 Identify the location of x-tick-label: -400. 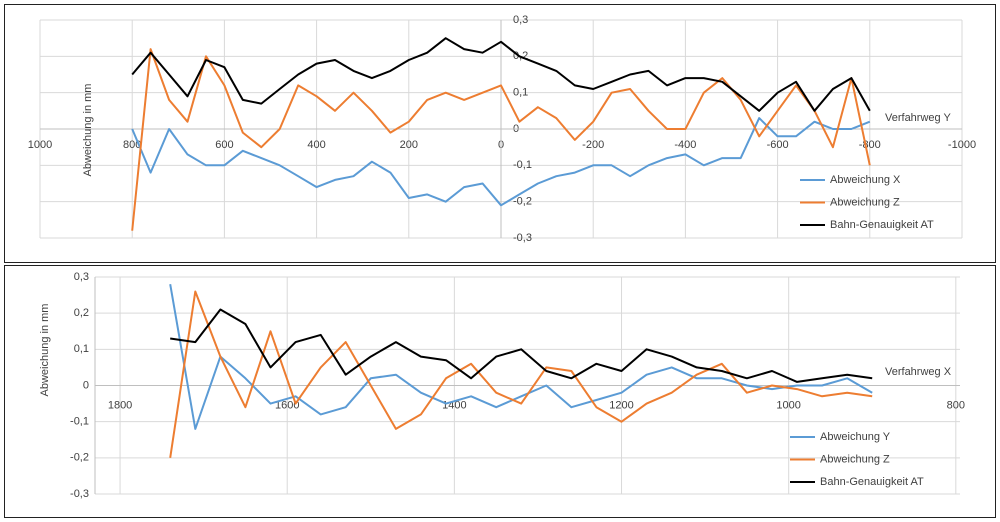
(685, 145).